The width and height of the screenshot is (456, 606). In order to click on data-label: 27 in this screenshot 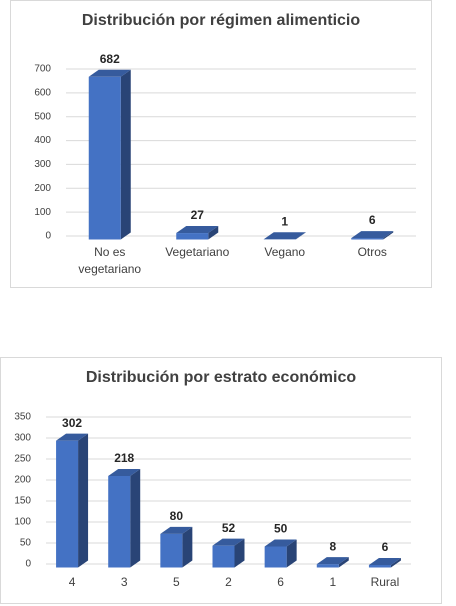, I will do `click(198, 215)`.